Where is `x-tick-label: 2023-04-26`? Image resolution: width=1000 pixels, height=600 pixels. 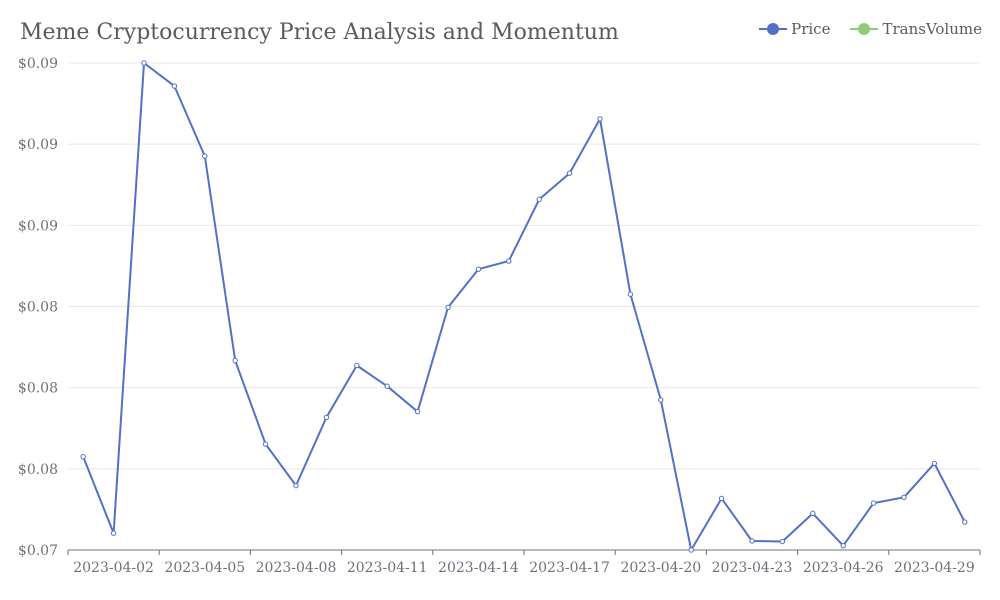
x-tick-label: 2023-04-26 is located at coordinates (843, 568).